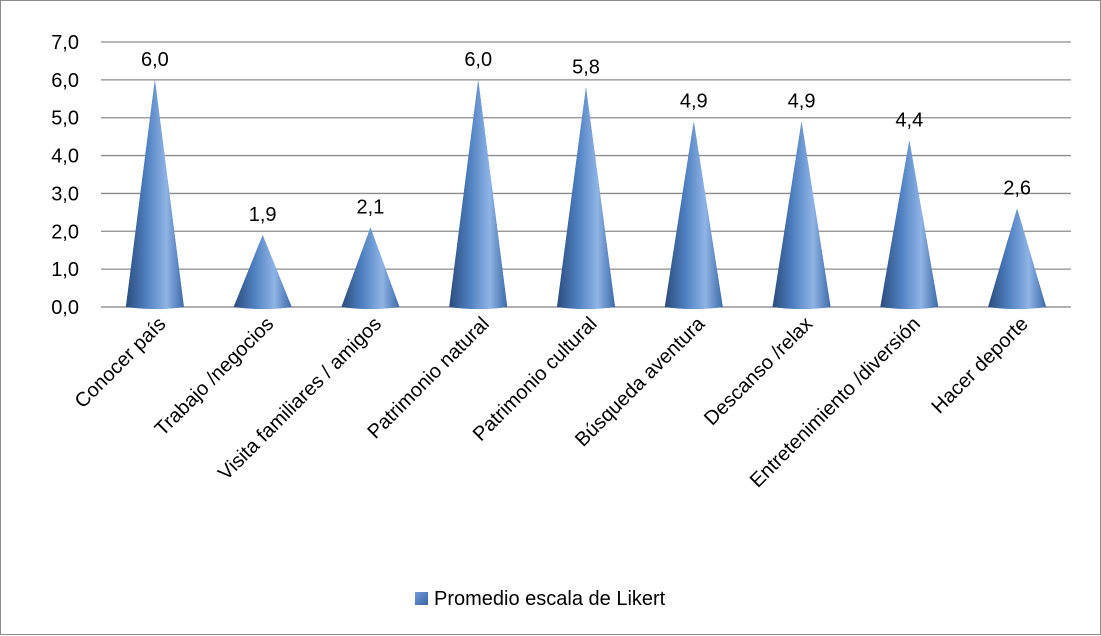 The height and width of the screenshot is (636, 1101). Describe the element at coordinates (65, 81) in the screenshot. I see `y-tick-label: 6,0` at that location.